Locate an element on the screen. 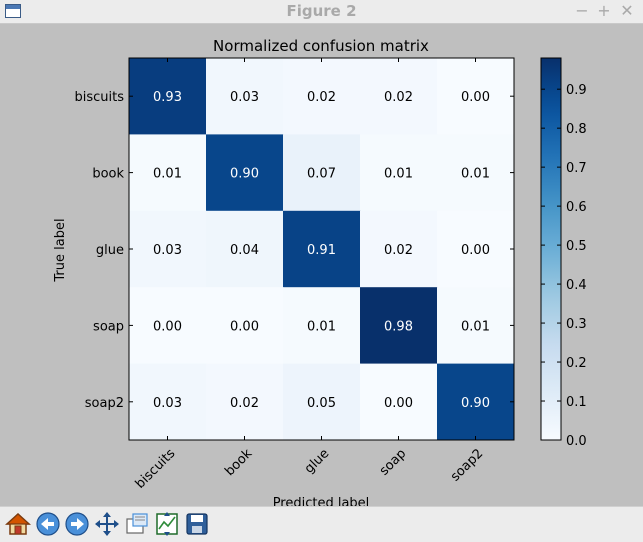 This screenshot has width=643, height=542. colorbar-tick-label: 0.0 is located at coordinates (576, 441).